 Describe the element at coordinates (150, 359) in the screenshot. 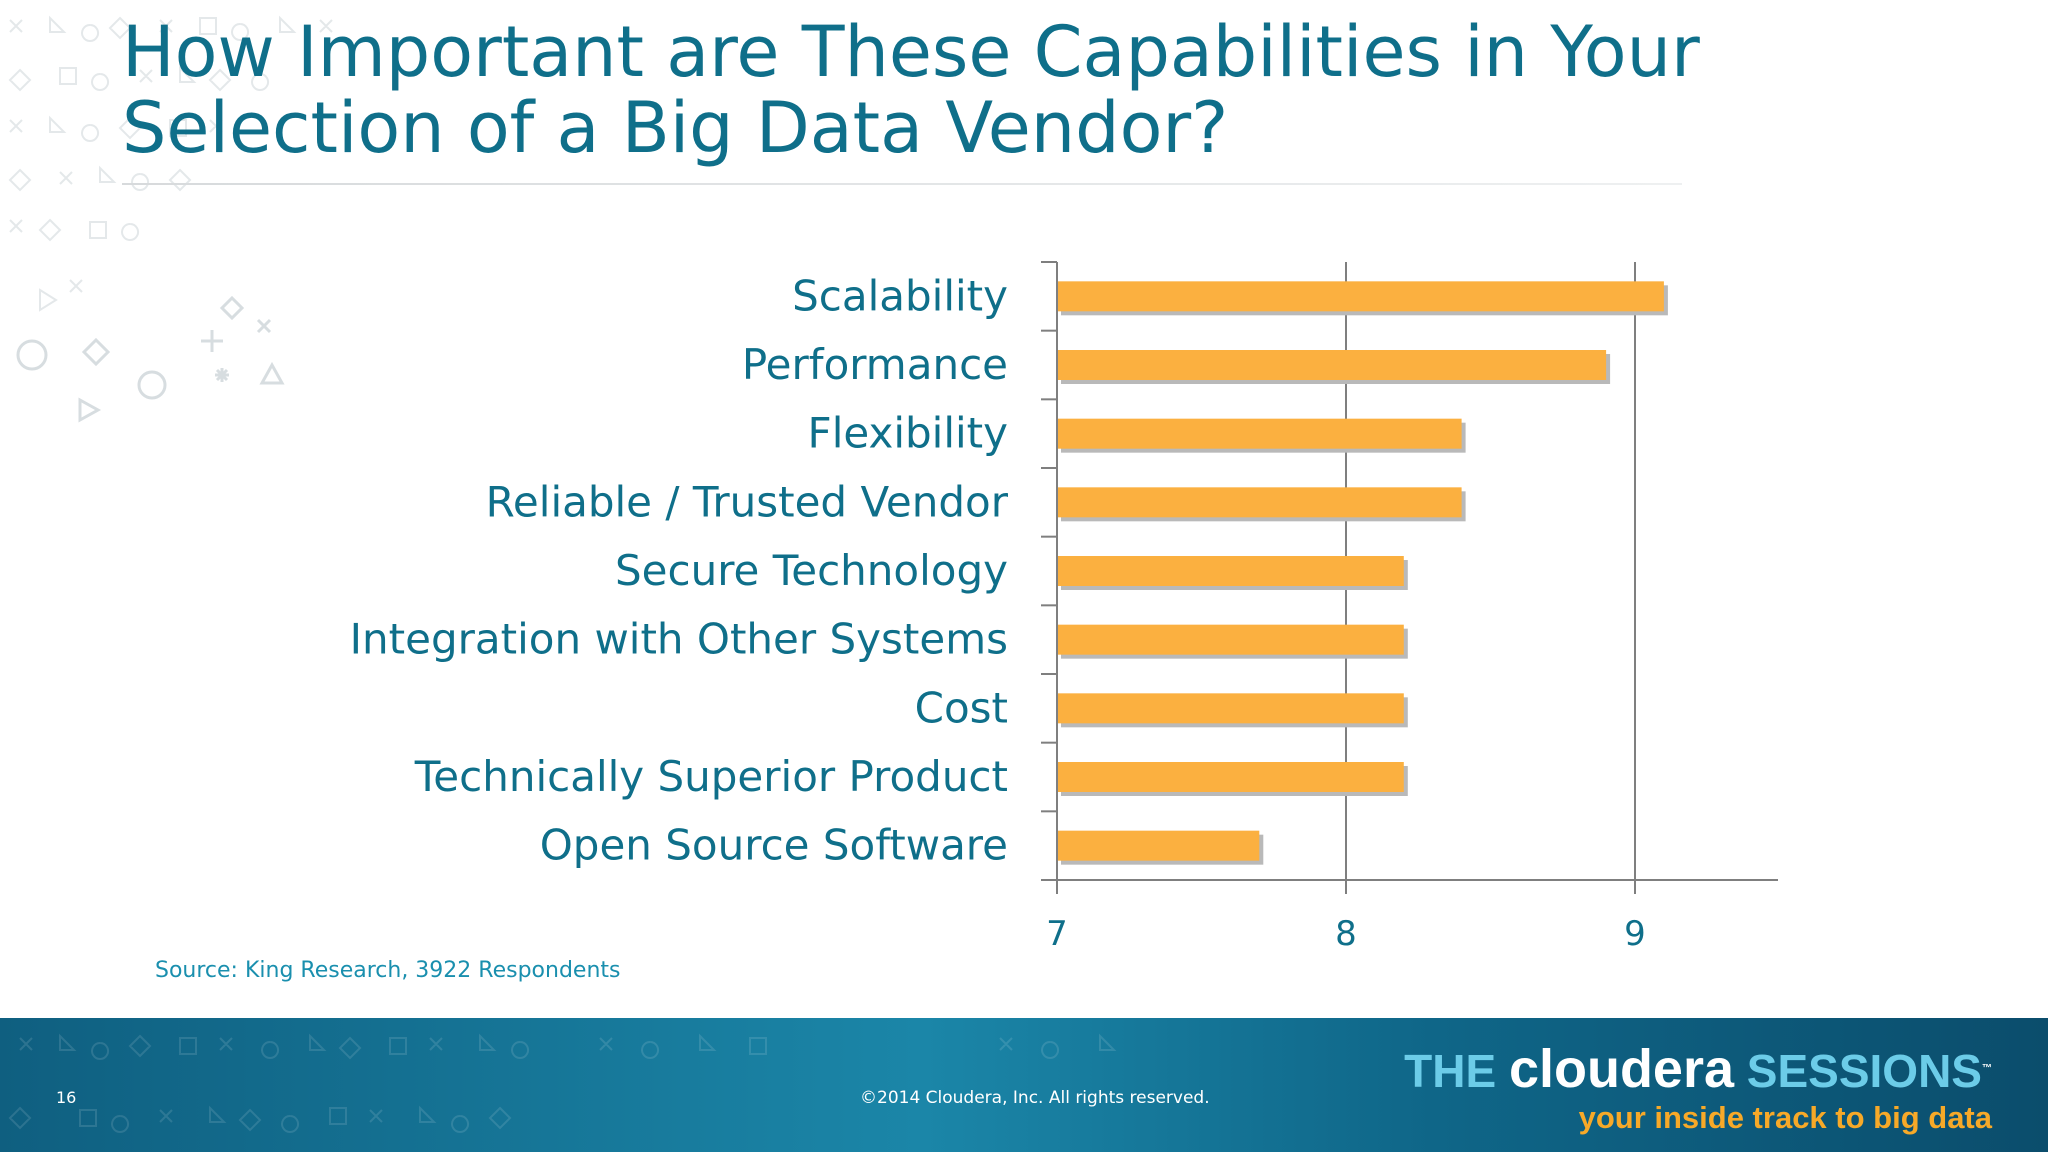

I see `pattern-shapes` at that location.